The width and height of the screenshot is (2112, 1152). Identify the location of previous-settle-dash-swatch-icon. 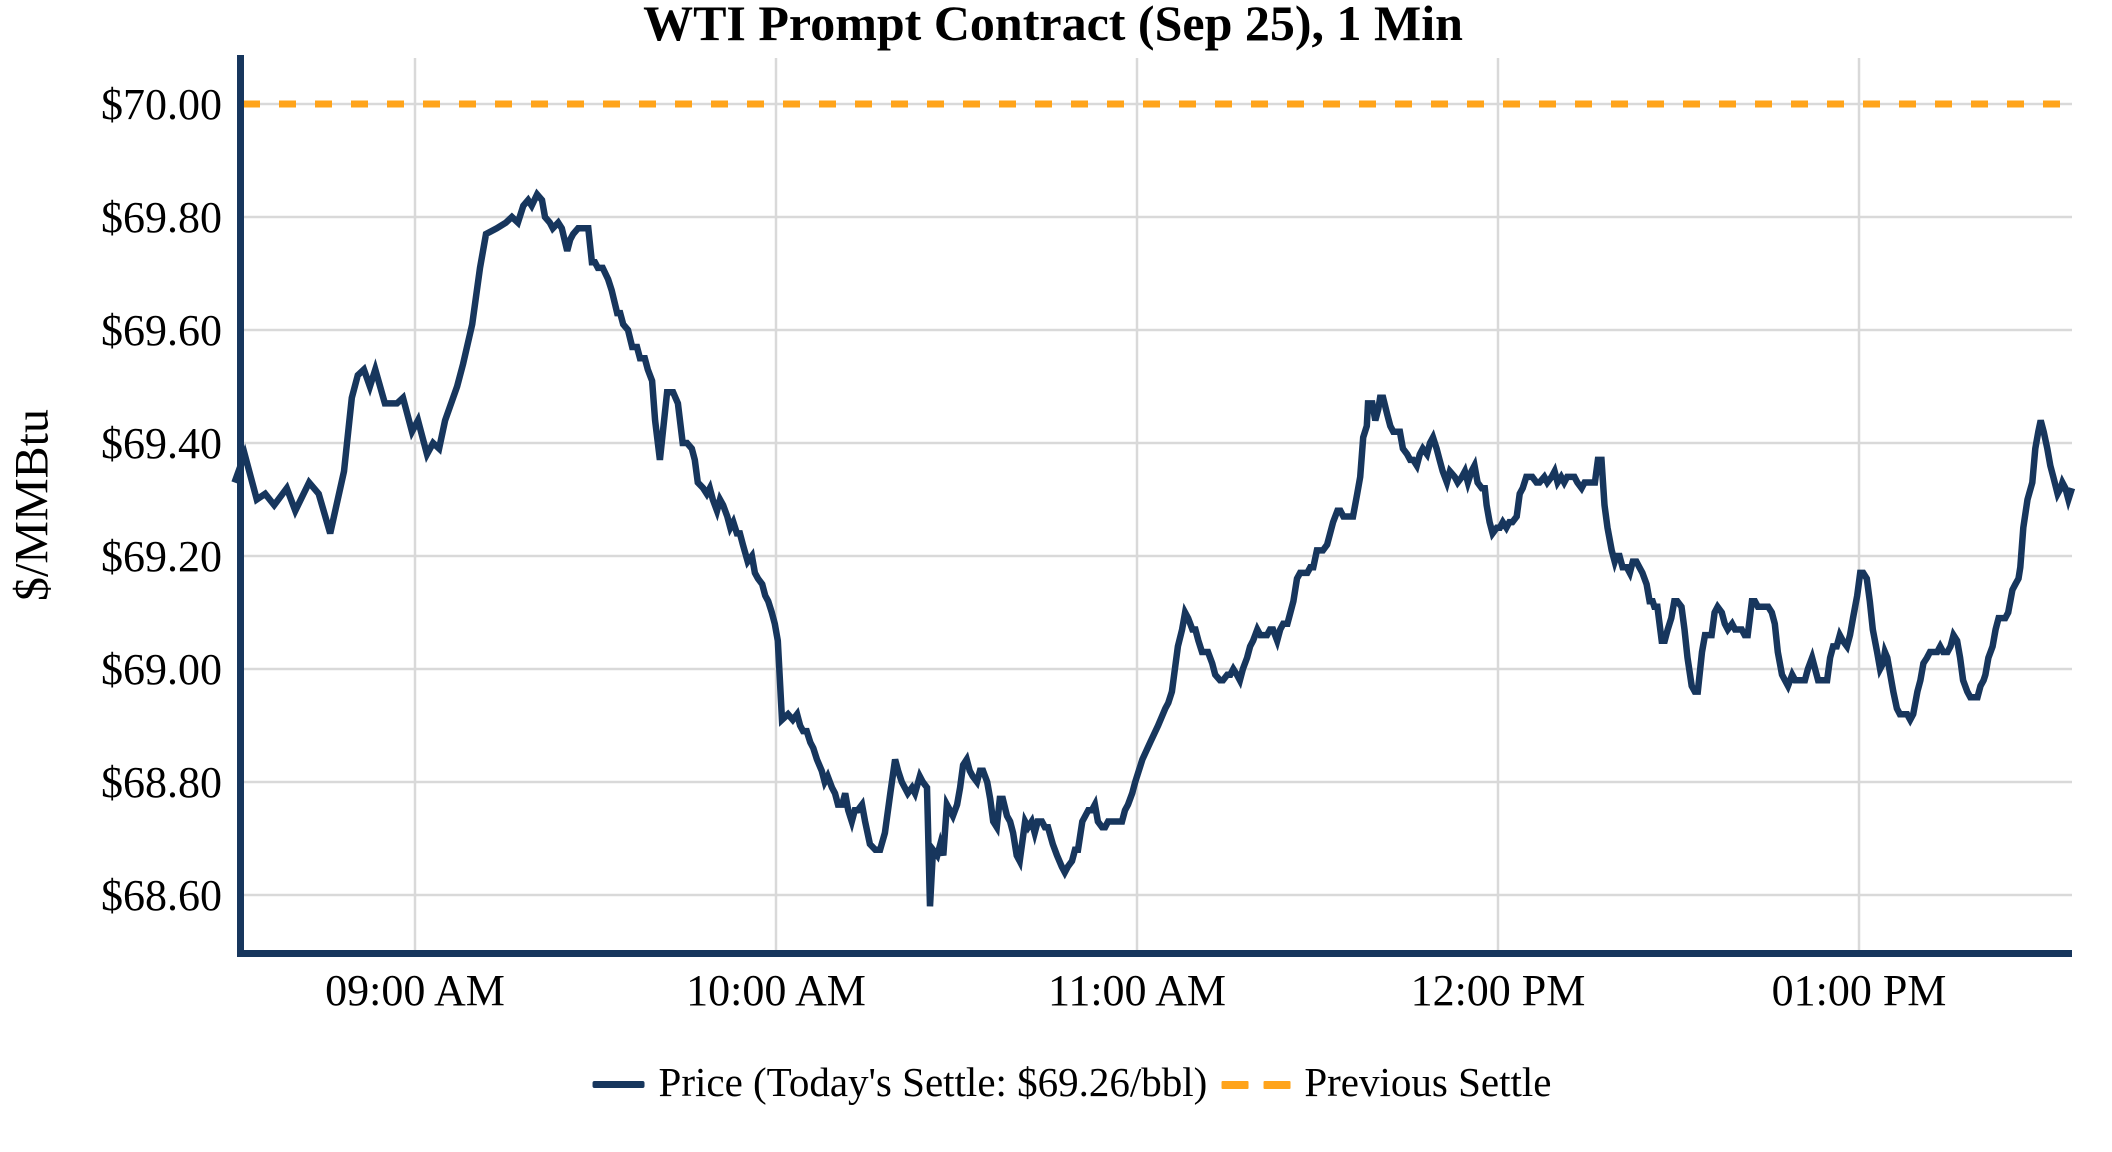
(1256, 1084).